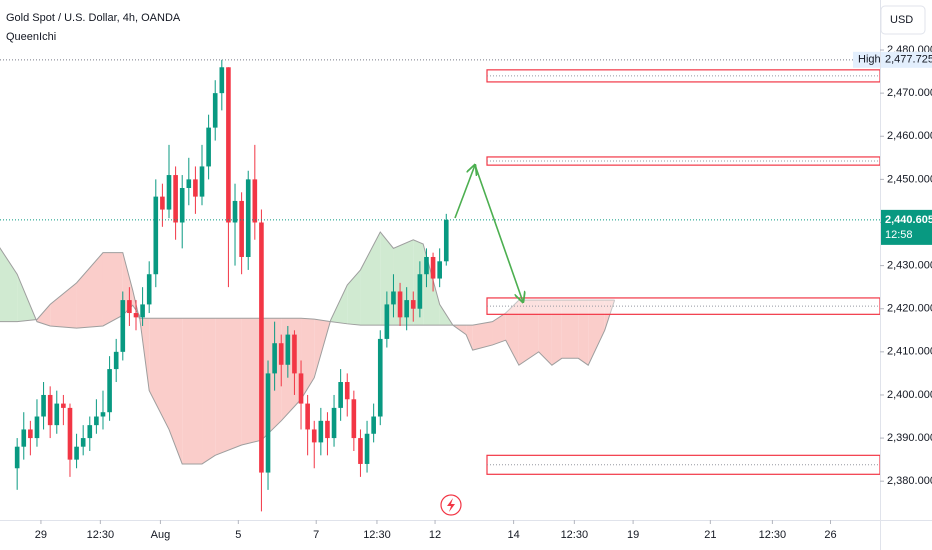  What do you see at coordinates (909, 395) in the screenshot?
I see `y-tick-label: 2,400.000` at bounding box center [909, 395].